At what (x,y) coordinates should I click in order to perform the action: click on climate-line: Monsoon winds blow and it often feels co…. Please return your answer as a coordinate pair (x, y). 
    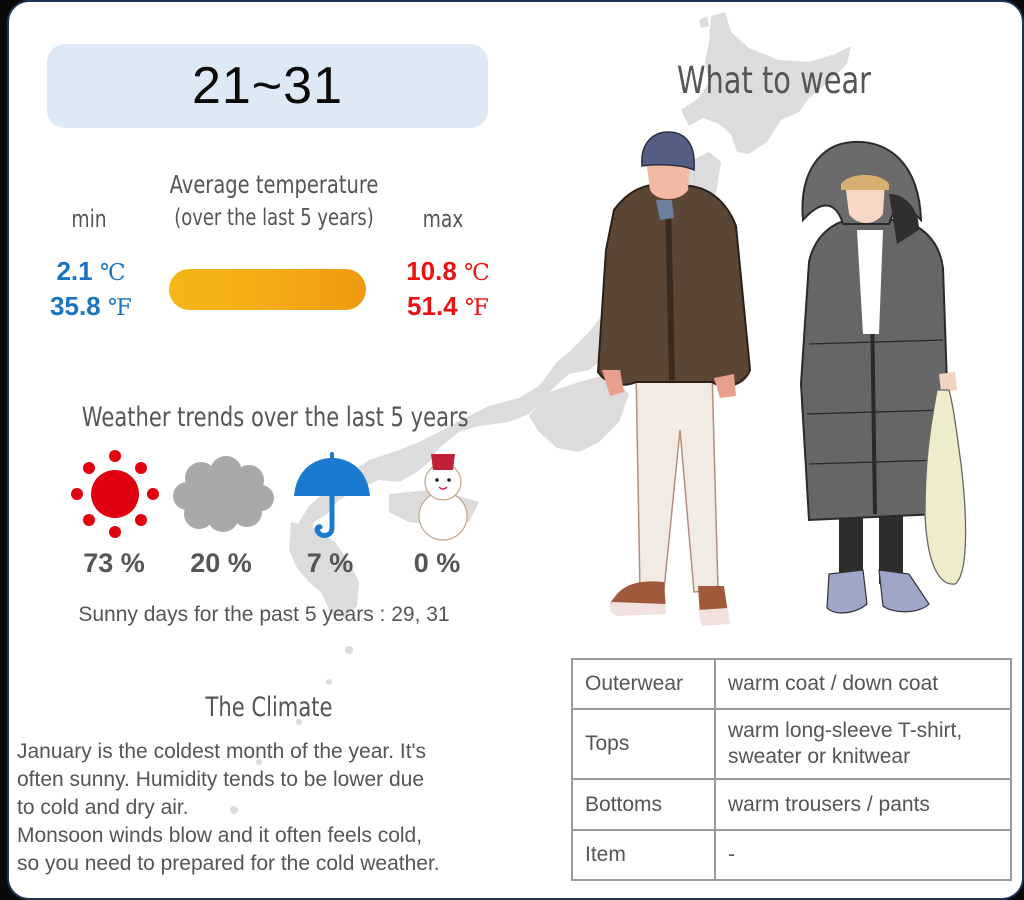
    Looking at the image, I should click on (220, 835).